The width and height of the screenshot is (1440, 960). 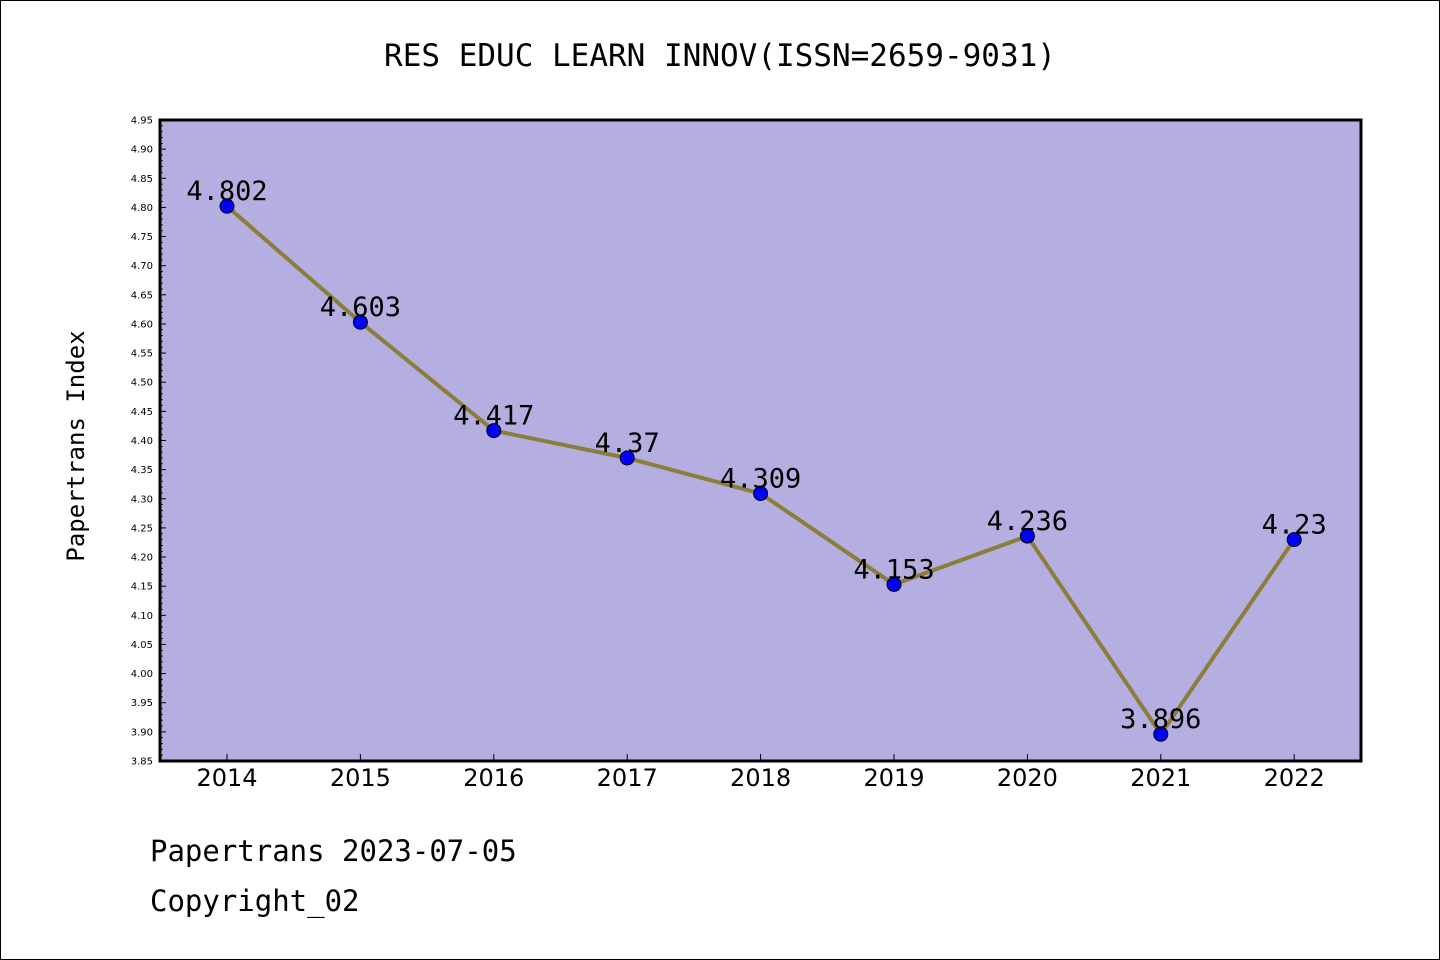 I want to click on y-tick-label: 4.90, so click(x=142, y=150).